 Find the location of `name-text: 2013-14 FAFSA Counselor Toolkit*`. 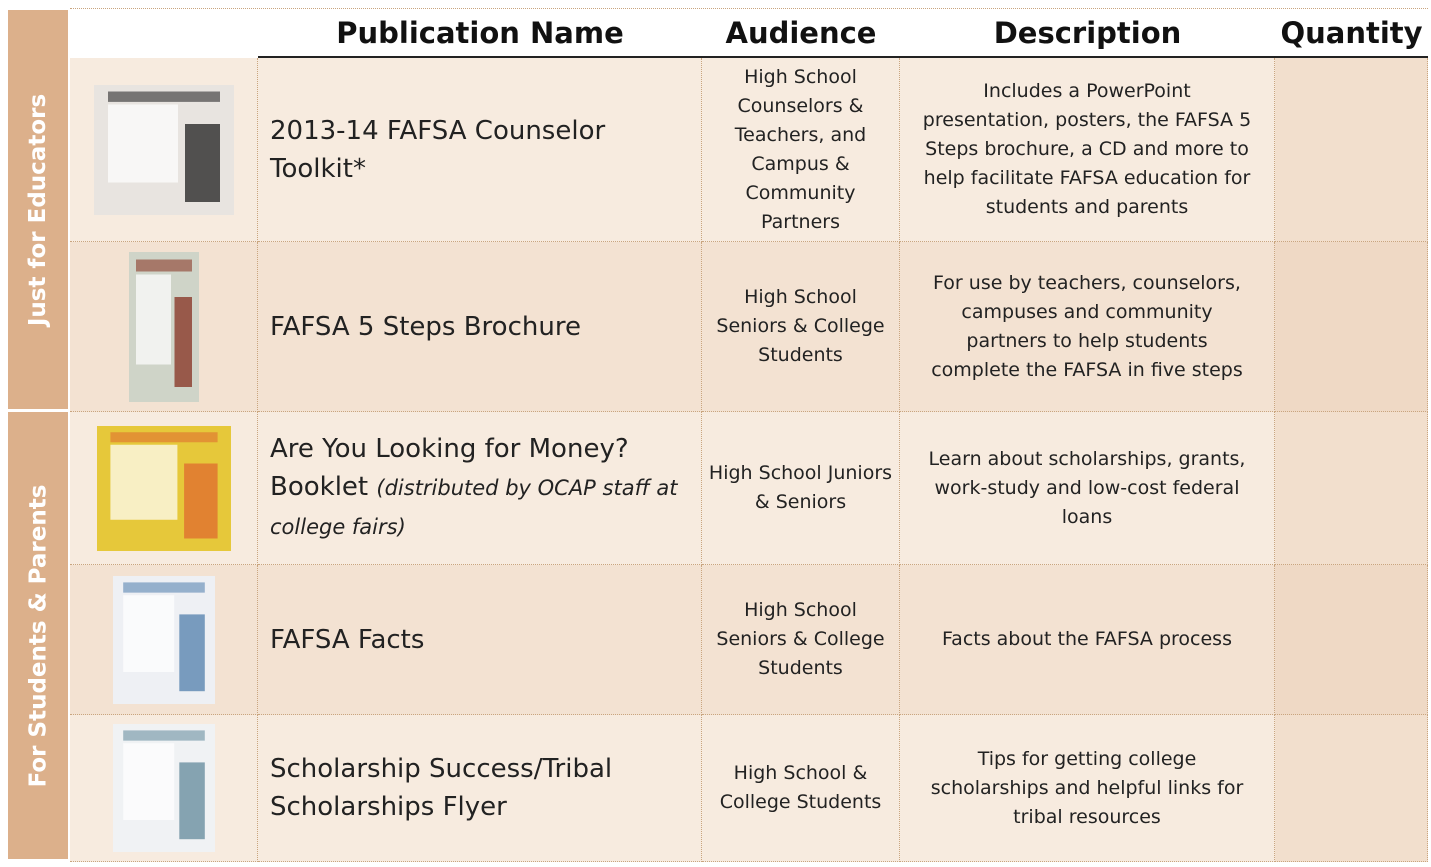

name-text: 2013-14 FAFSA Counselor Toolkit* is located at coordinates (445, 150).